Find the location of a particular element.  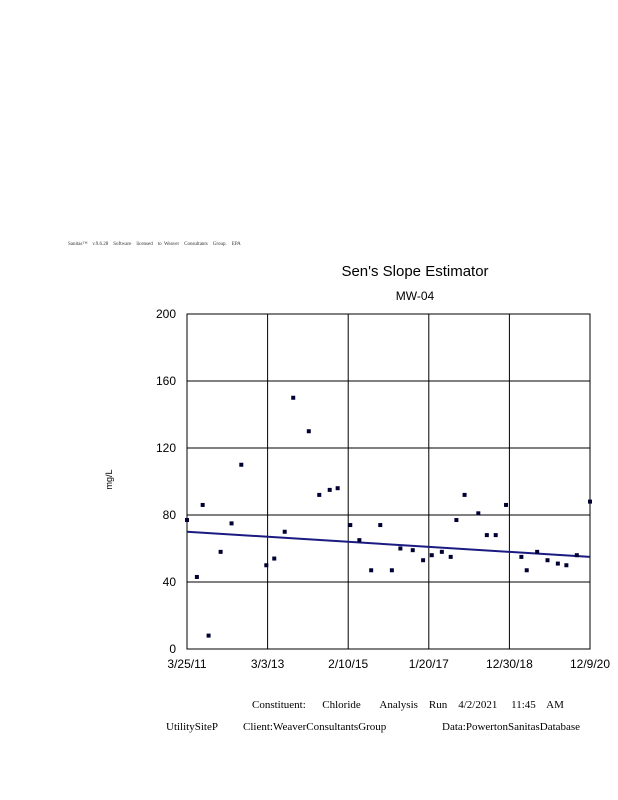

footer-client: Client:WeaverConsultantsGroup is located at coordinates (315, 727).